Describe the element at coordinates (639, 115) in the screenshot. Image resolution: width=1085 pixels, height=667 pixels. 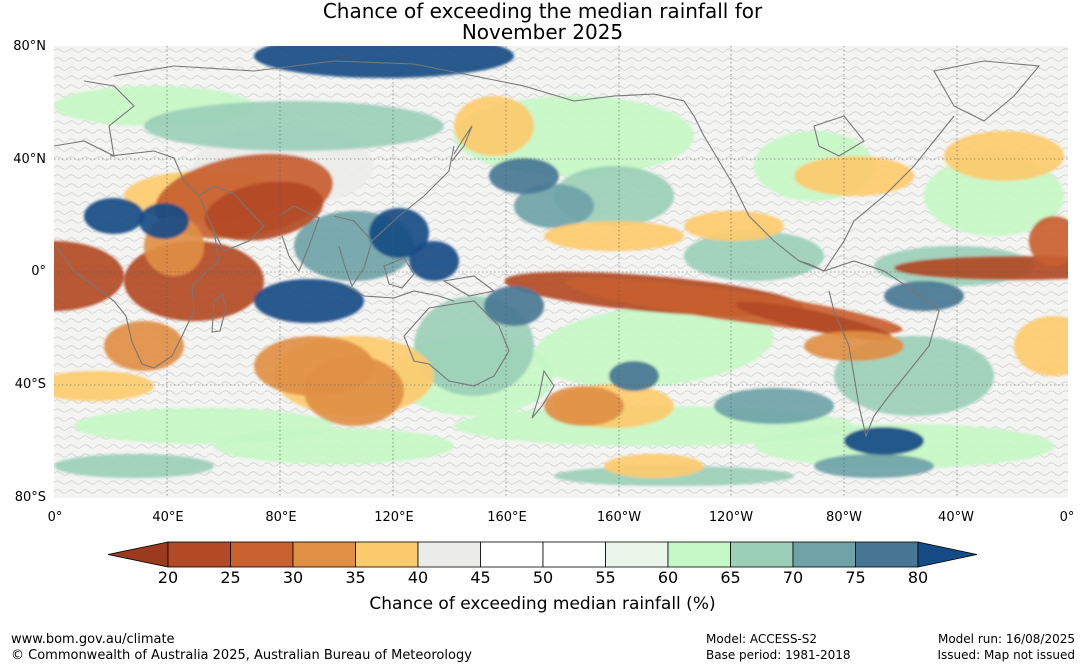
I see `coastline-alaska` at that location.